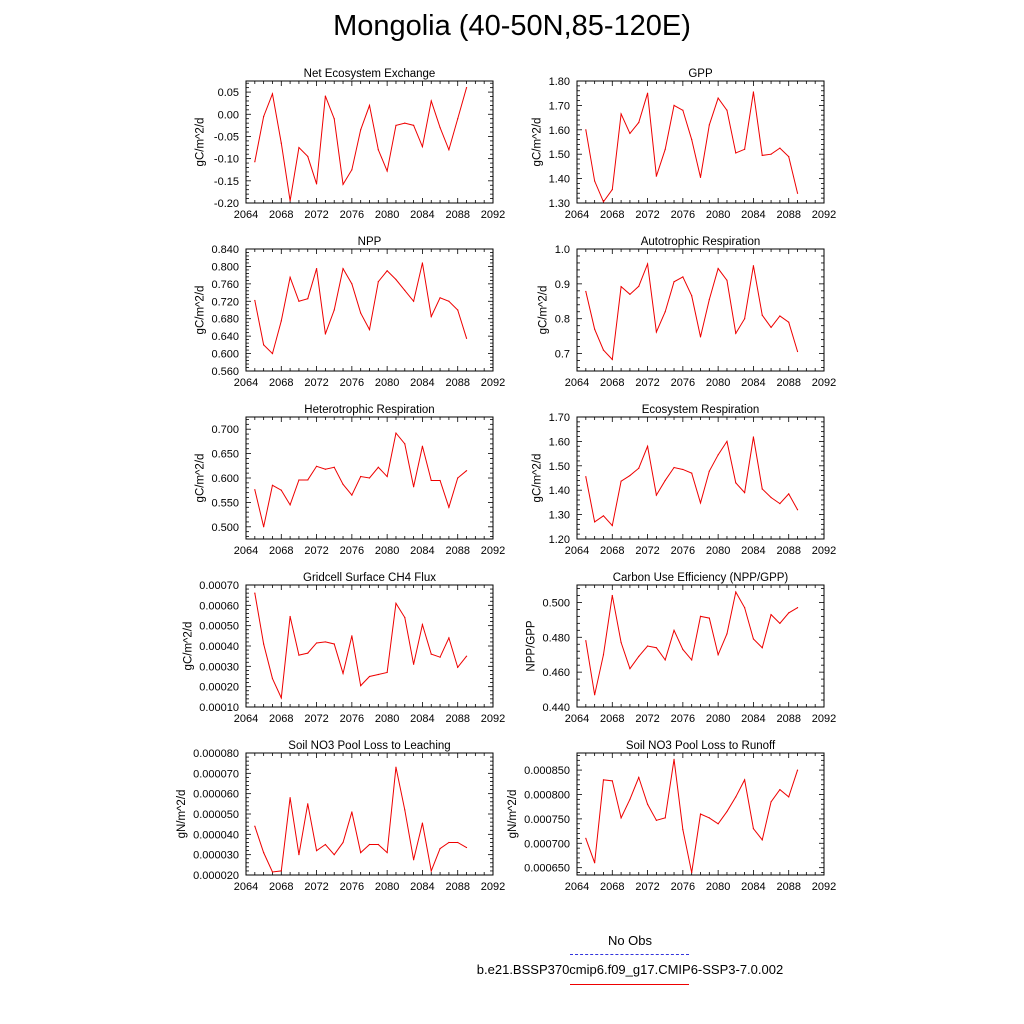  Describe the element at coordinates (369, 746) in the screenshot. I see `panel-title: Soil NO3 Pool Loss to Leaching` at that location.